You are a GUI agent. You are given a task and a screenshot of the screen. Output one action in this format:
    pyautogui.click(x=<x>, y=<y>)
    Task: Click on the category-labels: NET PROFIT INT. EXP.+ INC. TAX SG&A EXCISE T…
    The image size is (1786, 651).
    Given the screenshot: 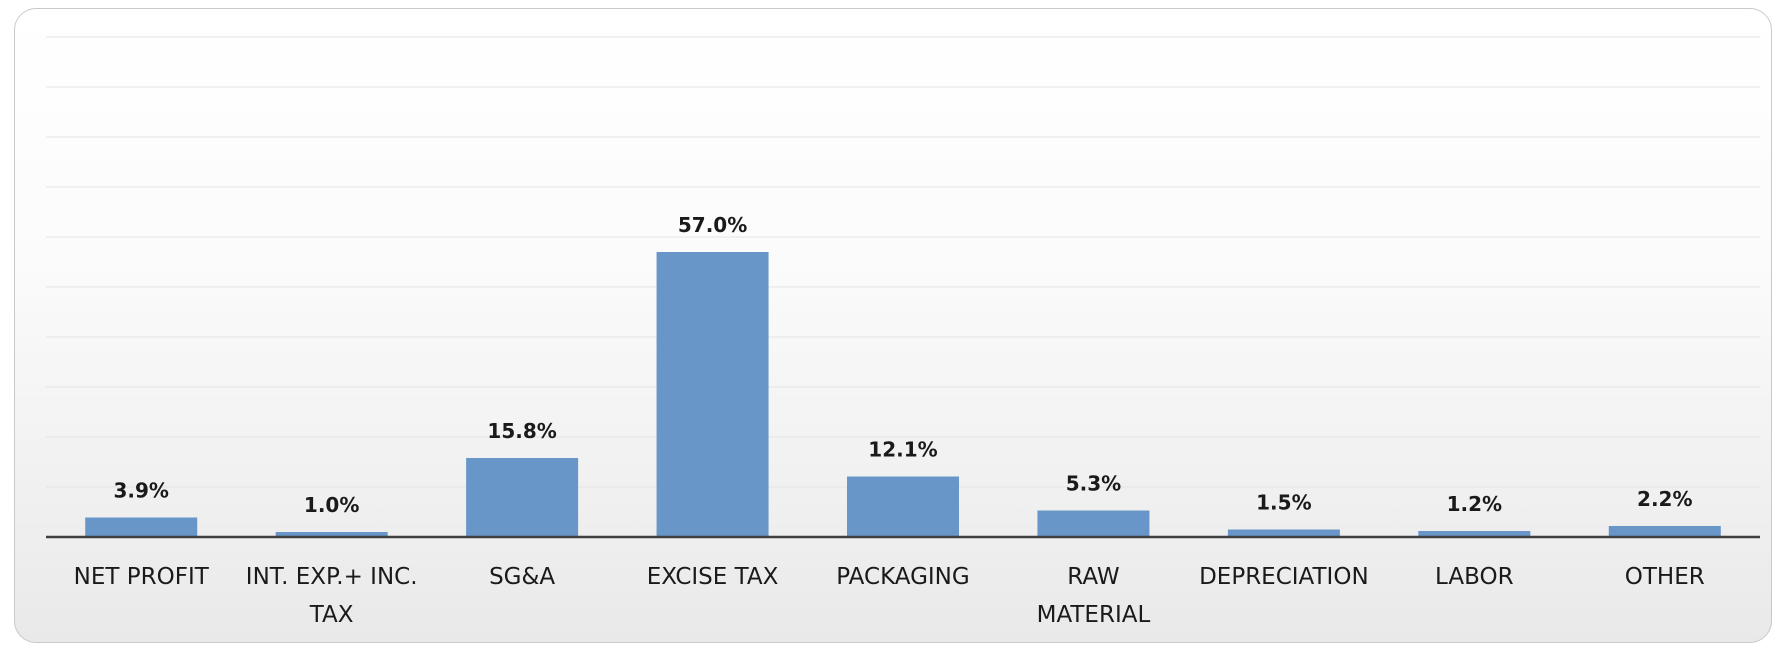 What is the action you would take?
    pyautogui.click(x=889, y=596)
    